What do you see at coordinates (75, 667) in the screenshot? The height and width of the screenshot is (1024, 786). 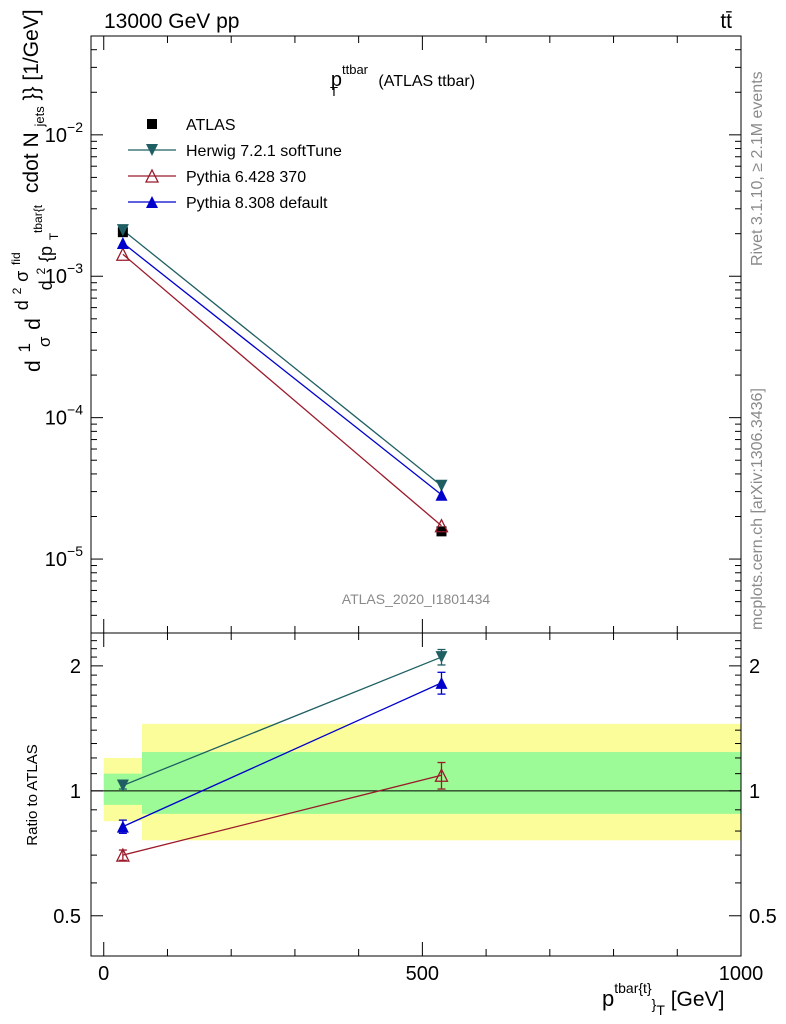 I see `ratio-ytick-label: 2` at bounding box center [75, 667].